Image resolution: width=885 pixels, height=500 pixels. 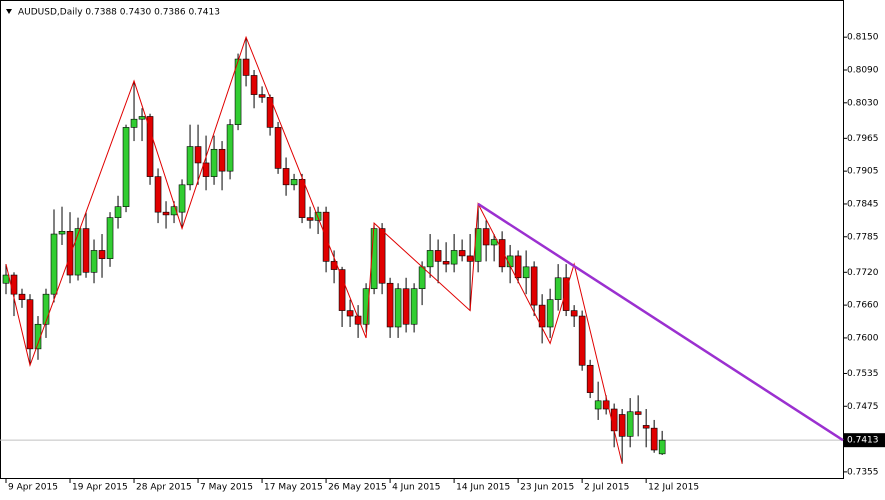 What do you see at coordinates (863, 306) in the screenshot?
I see `y-tick-label: 0.7660` at bounding box center [863, 306].